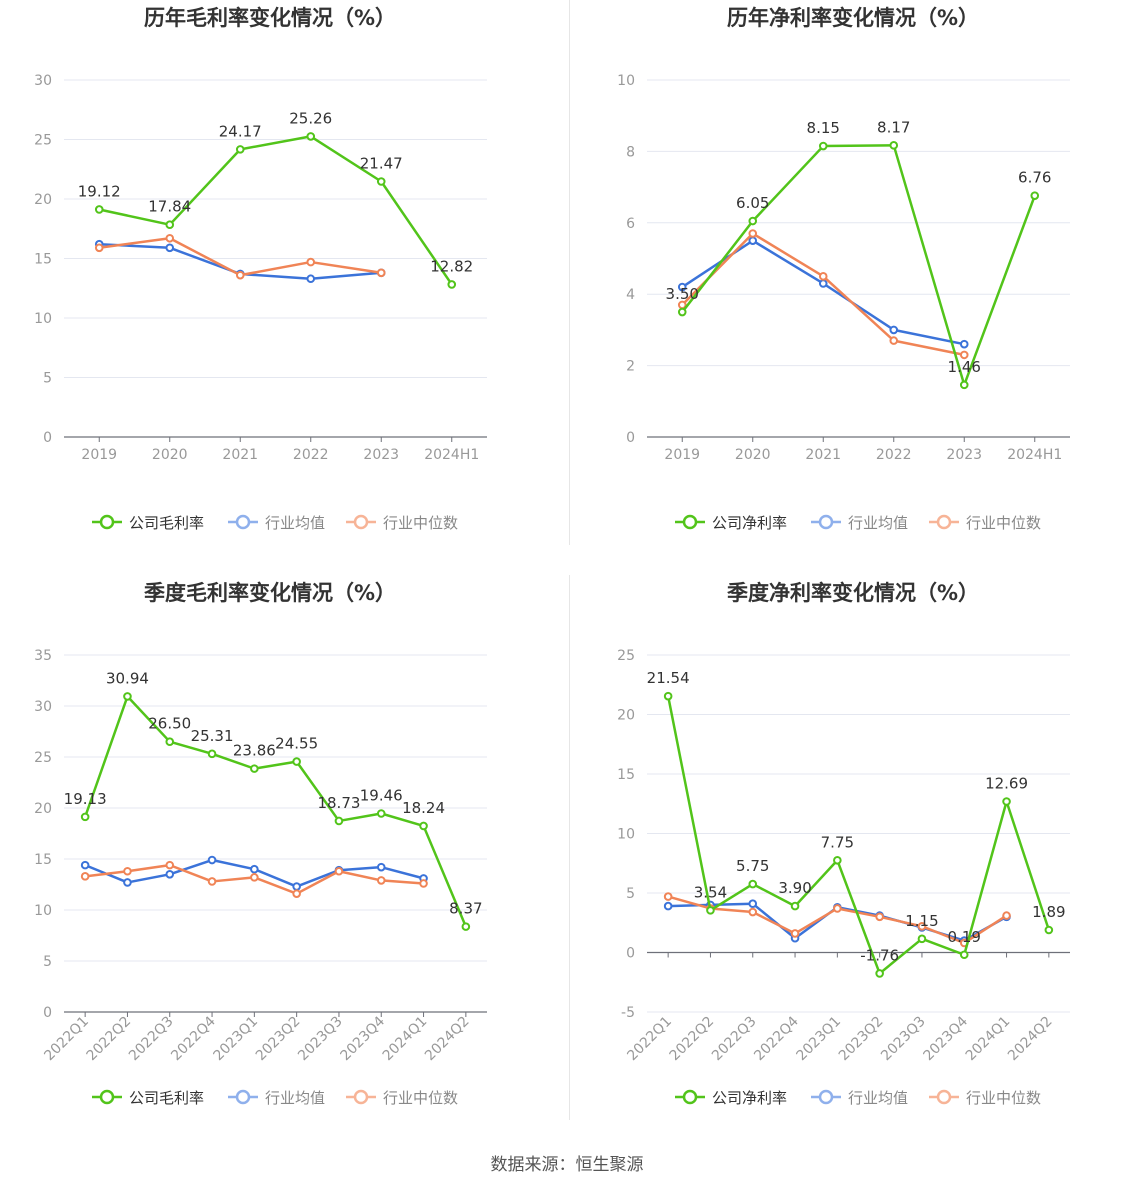 The width and height of the screenshot is (1134, 1188). Describe the element at coordinates (166, 523) in the screenshot. I see `legend-label: 公司毛利率` at that location.